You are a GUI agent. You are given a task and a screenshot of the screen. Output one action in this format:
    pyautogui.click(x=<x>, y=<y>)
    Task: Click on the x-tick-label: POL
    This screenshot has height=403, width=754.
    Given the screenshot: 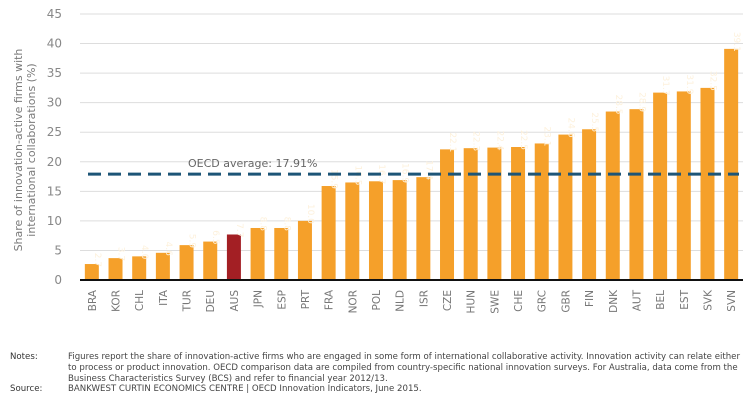 What is the action you would take?
    pyautogui.click(x=377, y=300)
    